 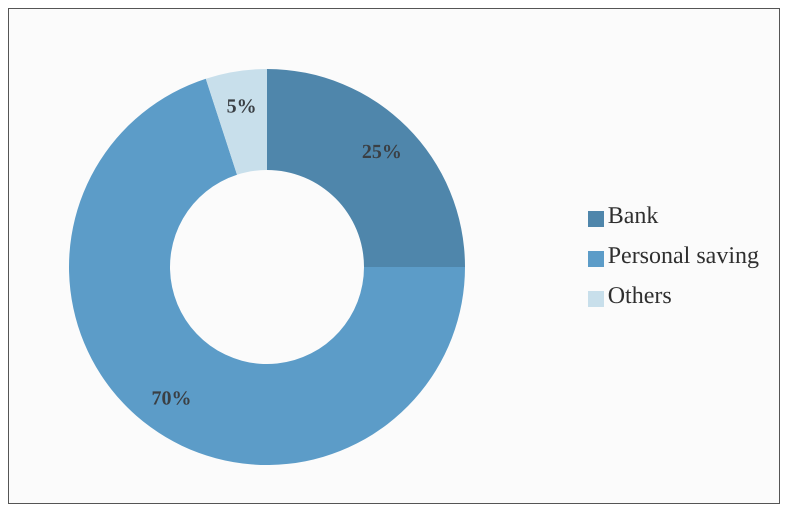 I want to click on legend-label: Others, so click(x=640, y=296).